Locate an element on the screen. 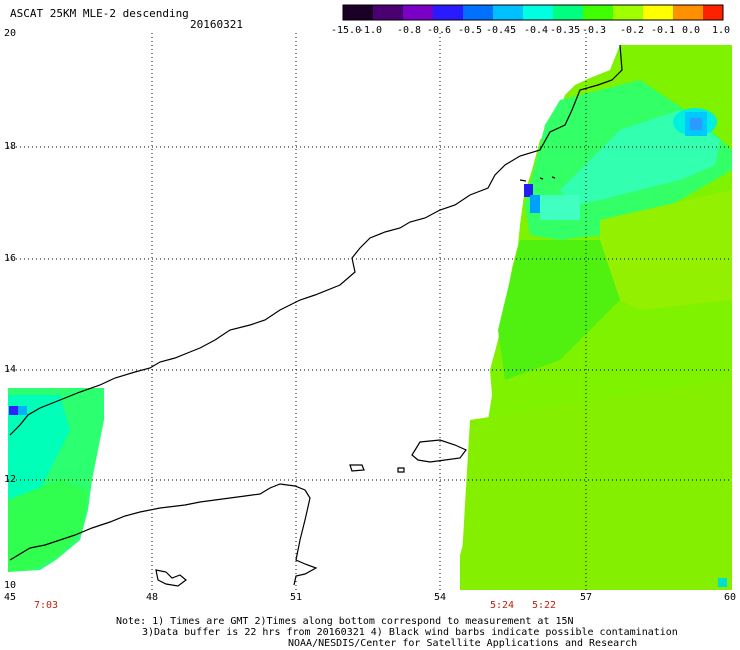  colorbar-label: -0.3 is located at coordinates (594, 30).